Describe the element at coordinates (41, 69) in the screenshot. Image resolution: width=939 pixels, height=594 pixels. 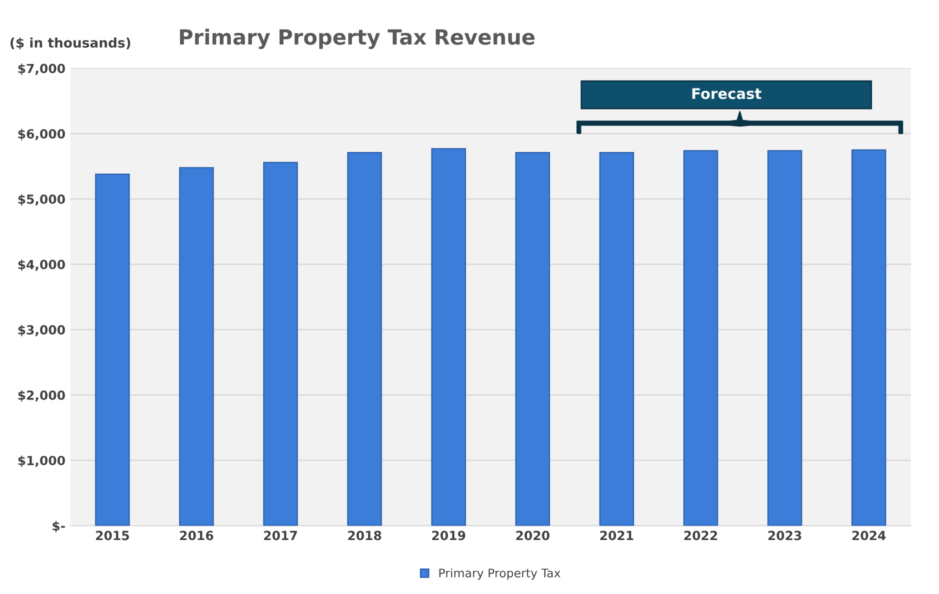
I see `y-tick-label: $7,000` at that location.